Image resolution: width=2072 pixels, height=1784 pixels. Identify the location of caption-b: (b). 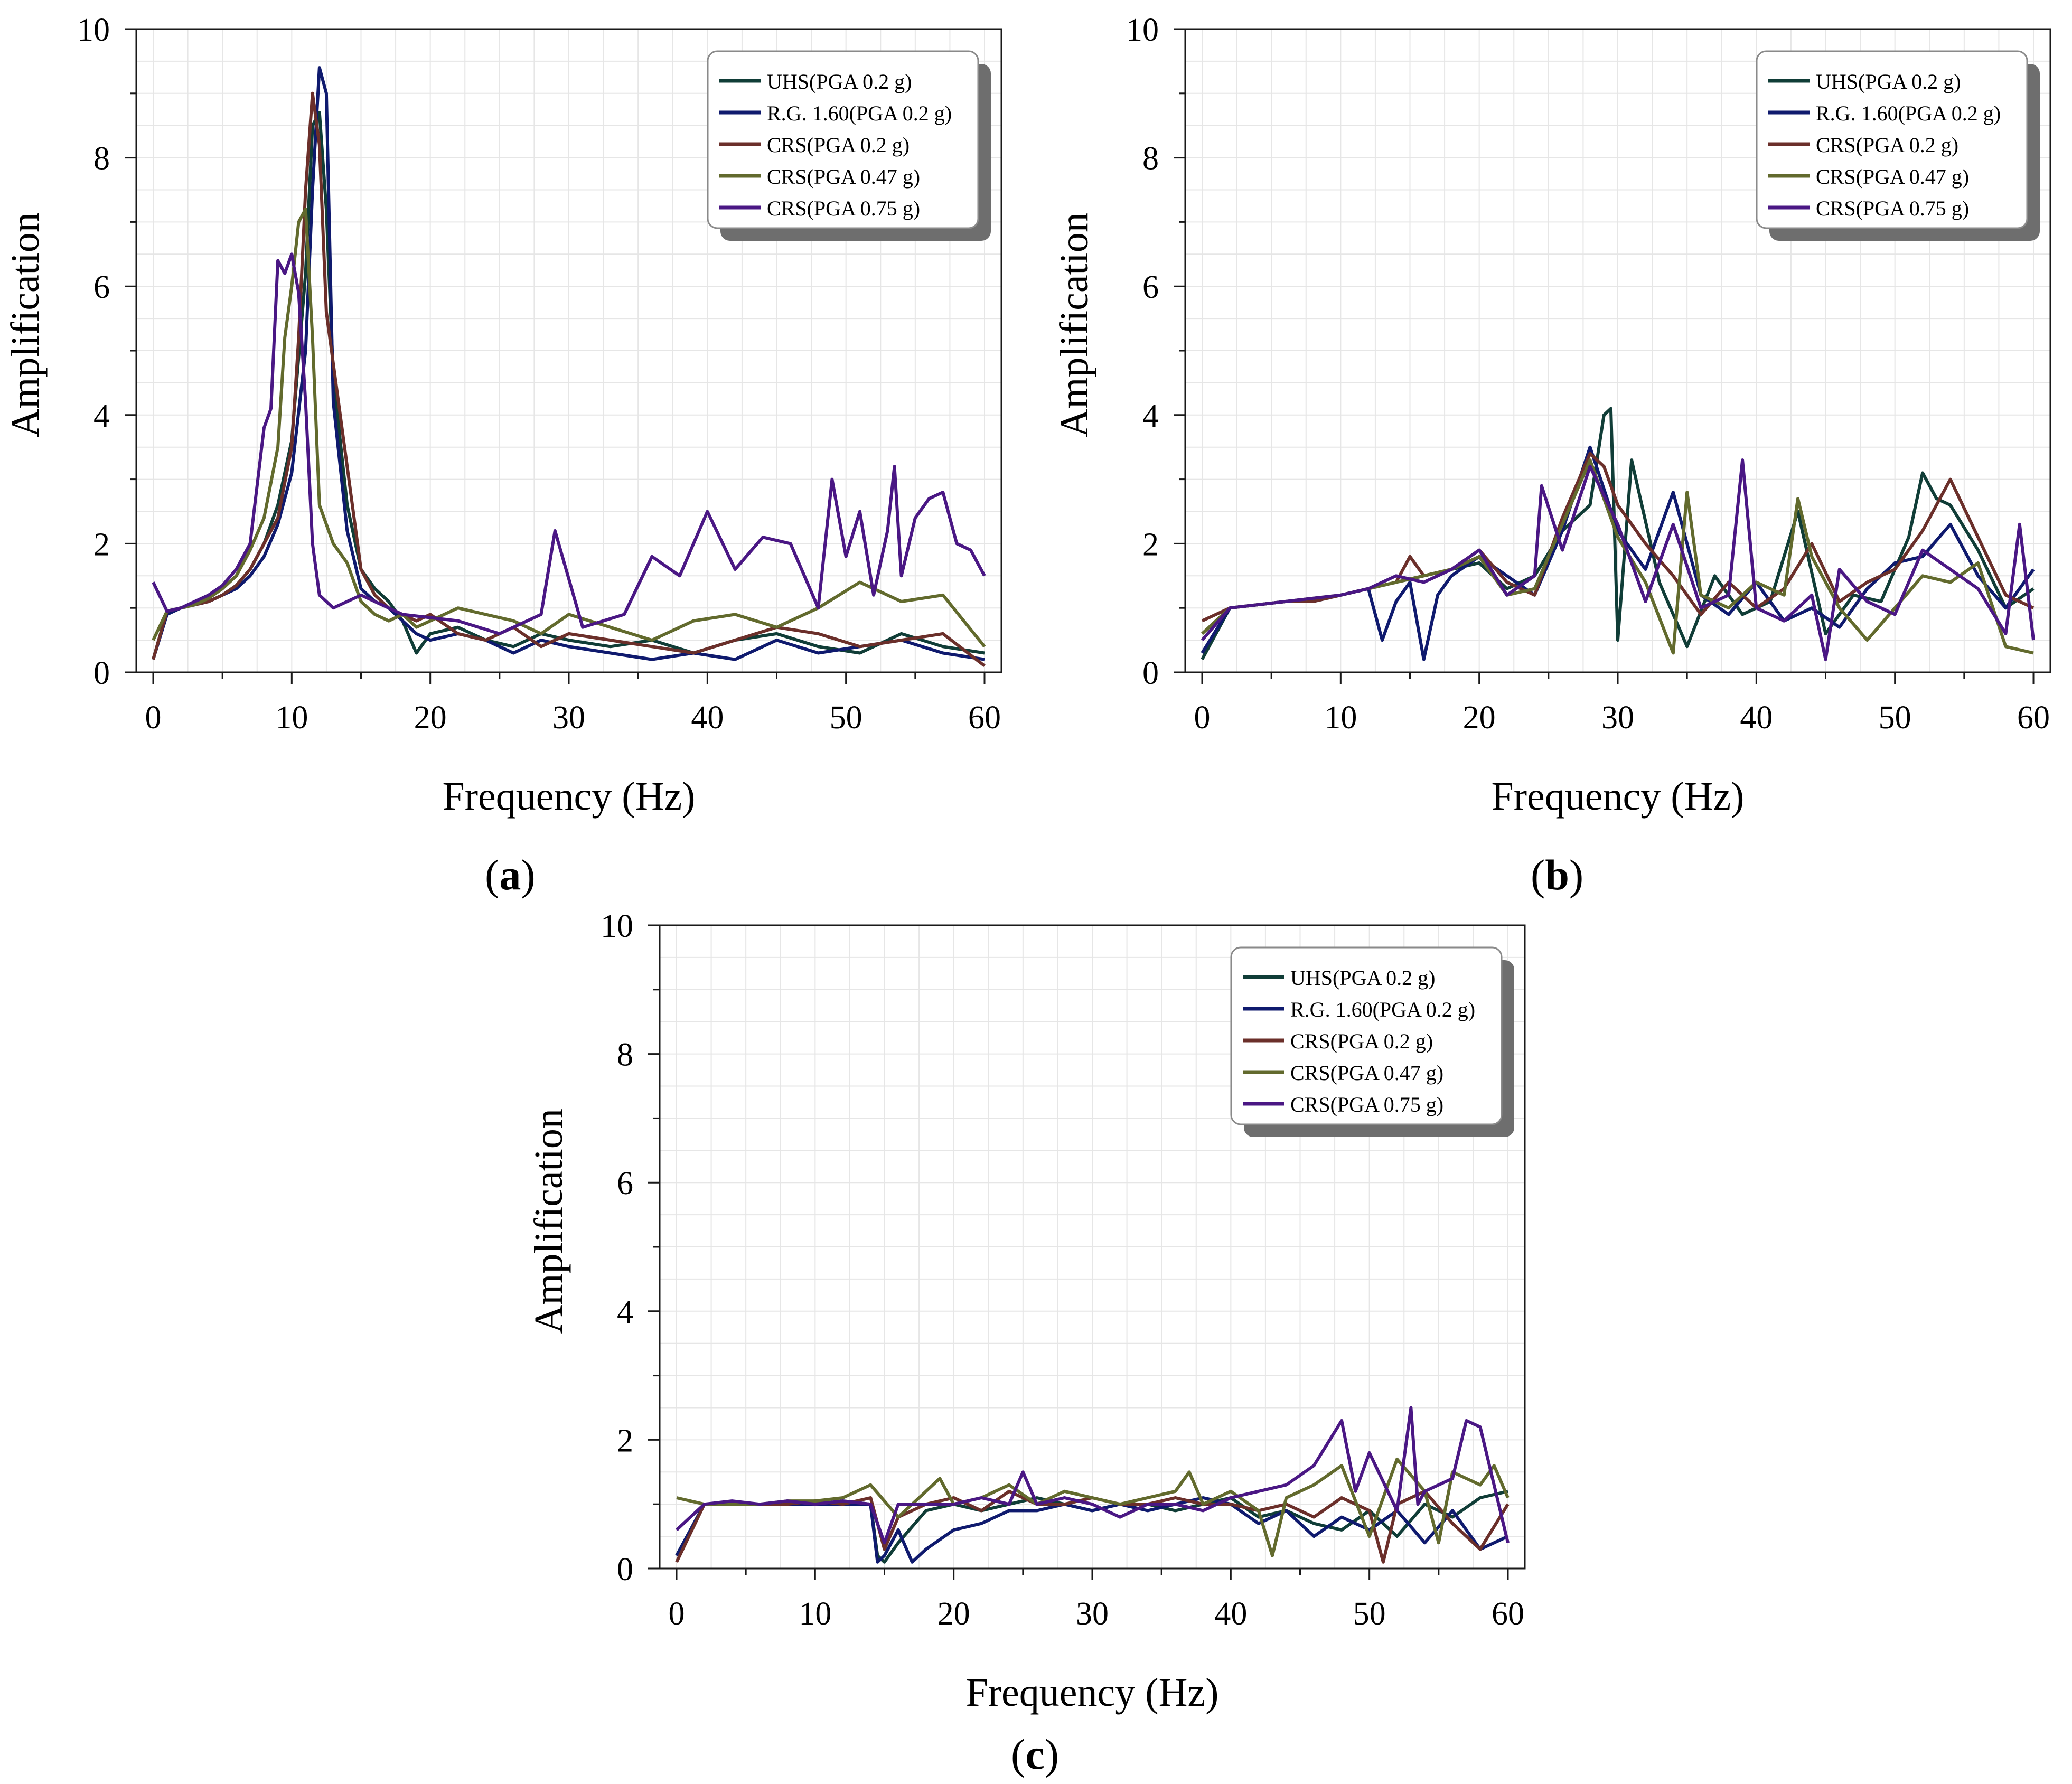
(1557, 875).